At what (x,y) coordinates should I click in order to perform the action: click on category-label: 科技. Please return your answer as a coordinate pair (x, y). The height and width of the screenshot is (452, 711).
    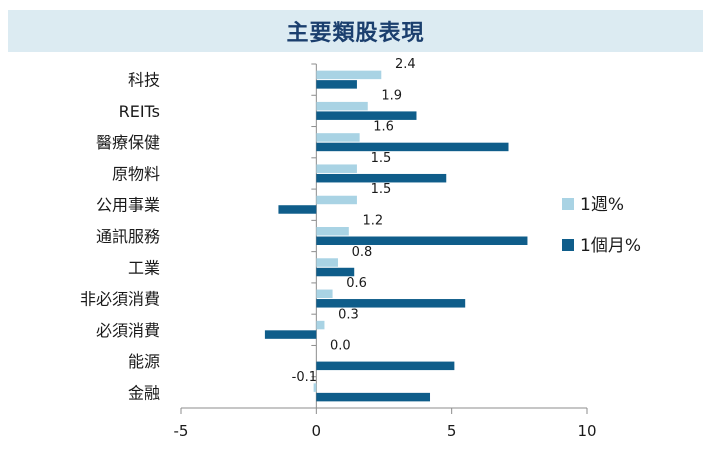
    Looking at the image, I should click on (144, 80).